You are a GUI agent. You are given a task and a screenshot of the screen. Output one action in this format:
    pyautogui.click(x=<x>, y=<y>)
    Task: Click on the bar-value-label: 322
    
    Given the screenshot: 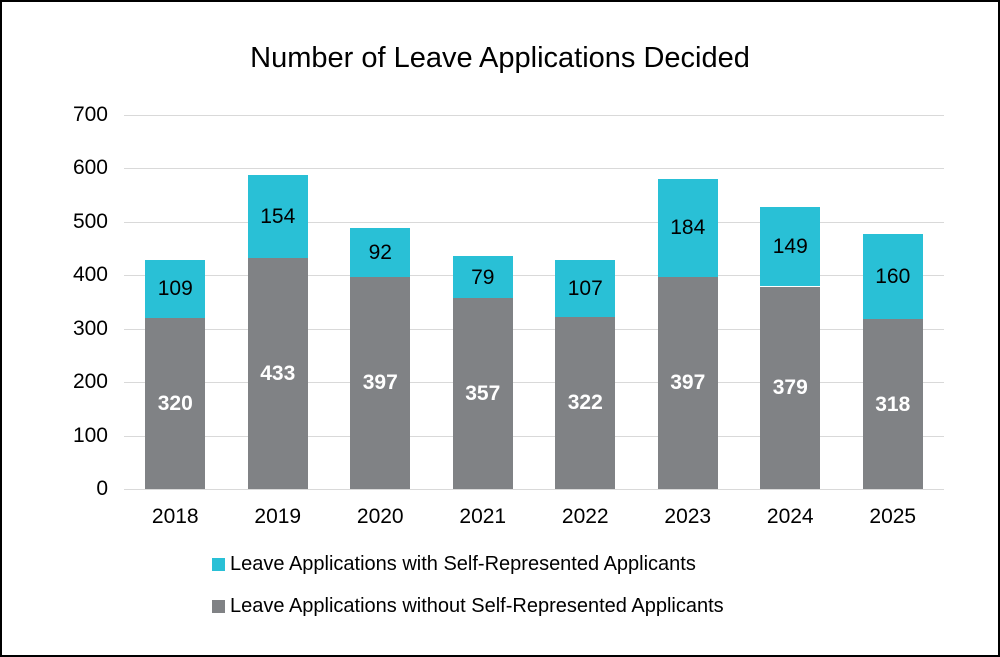 What is the action you would take?
    pyautogui.click(x=585, y=403)
    